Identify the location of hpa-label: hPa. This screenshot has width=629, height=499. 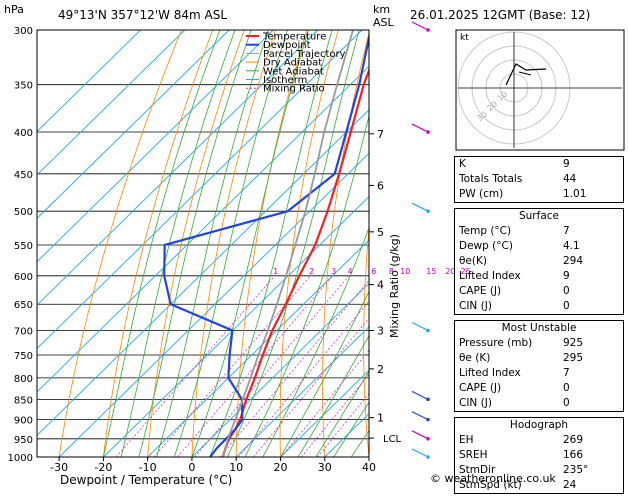
(14, 9).